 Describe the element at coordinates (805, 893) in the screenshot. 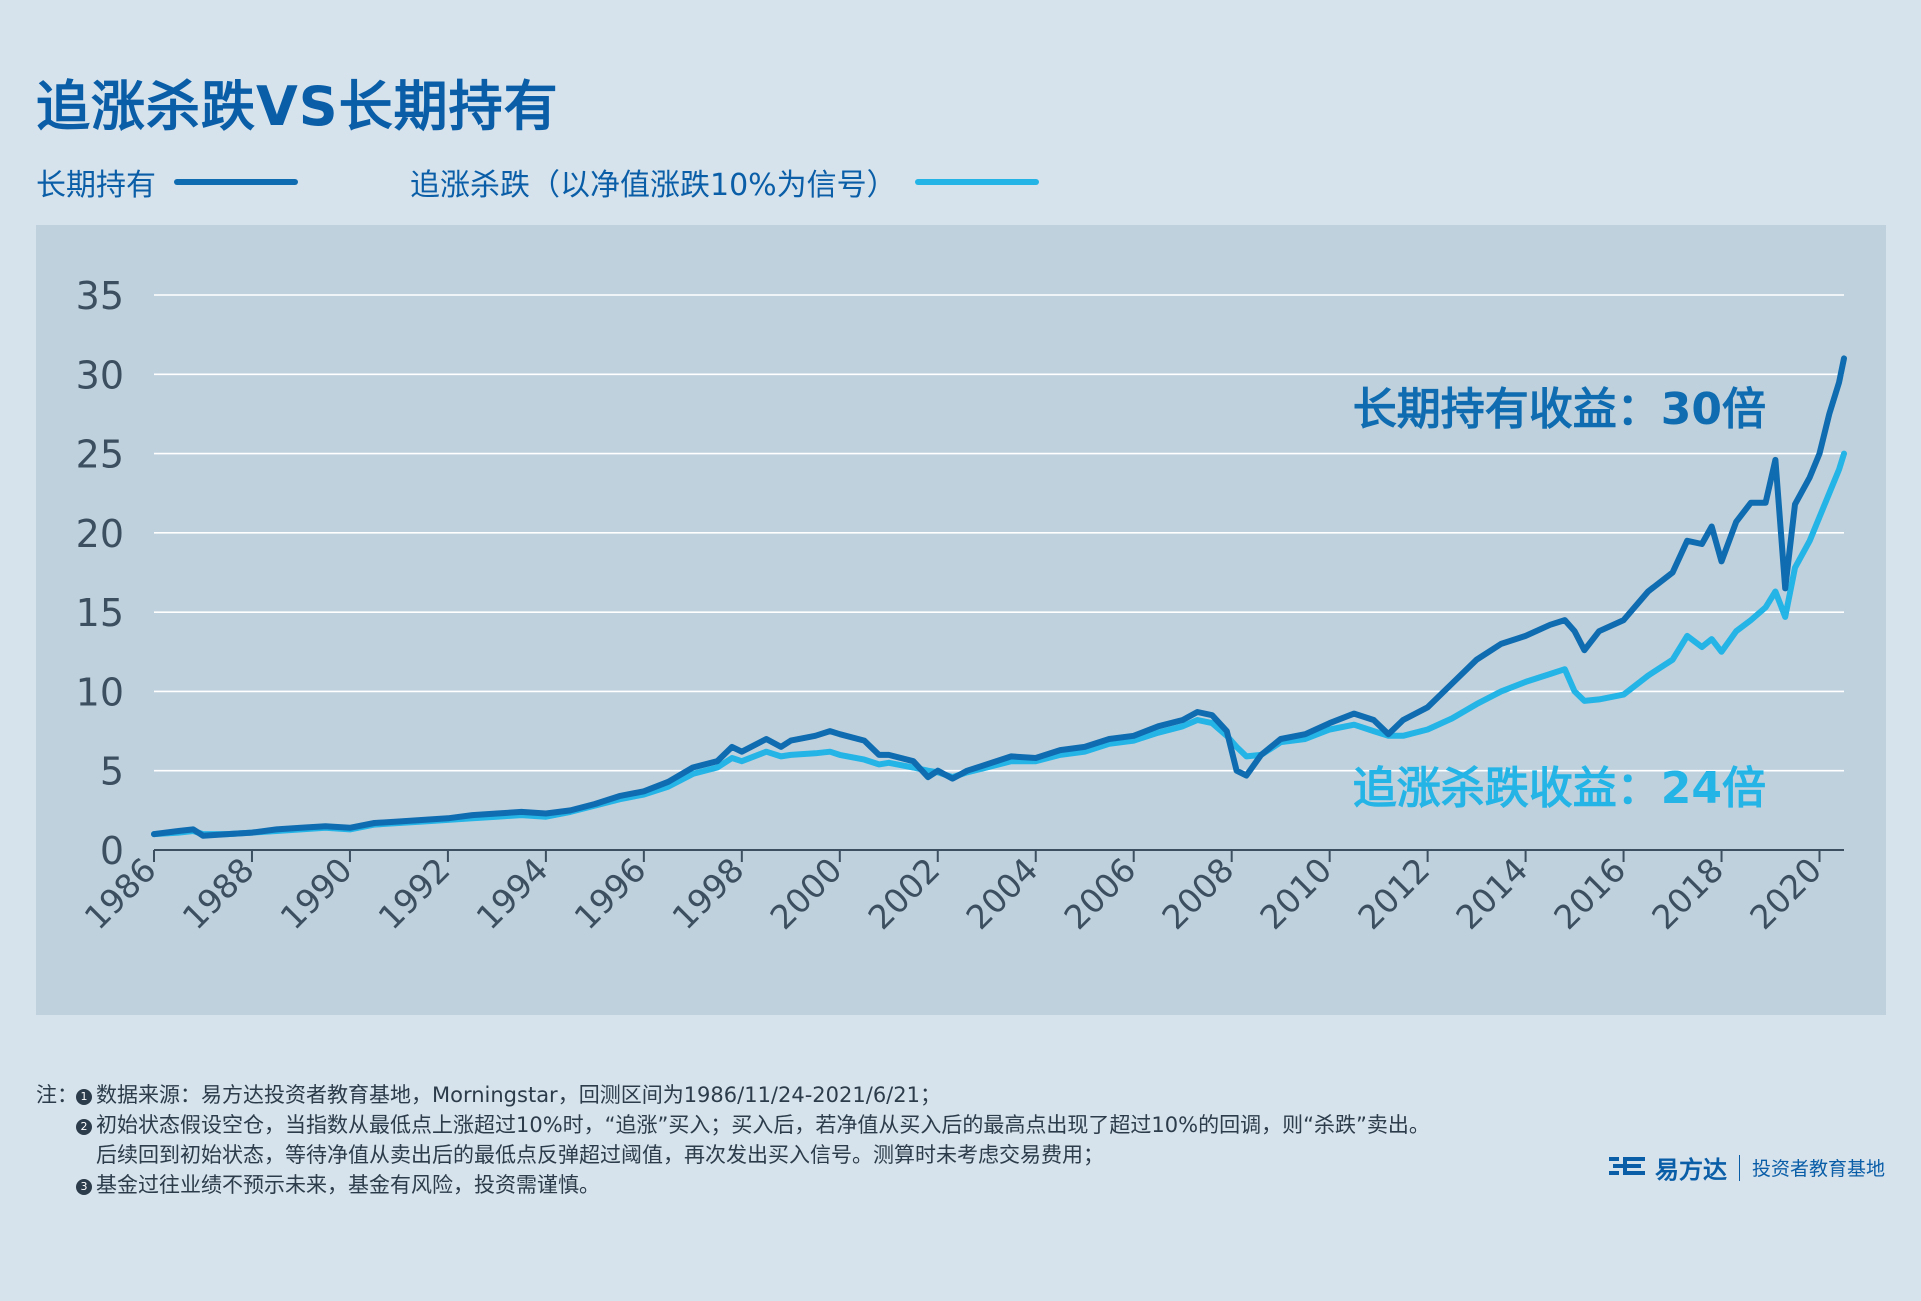

I see `x-tick-label: 2000` at that location.